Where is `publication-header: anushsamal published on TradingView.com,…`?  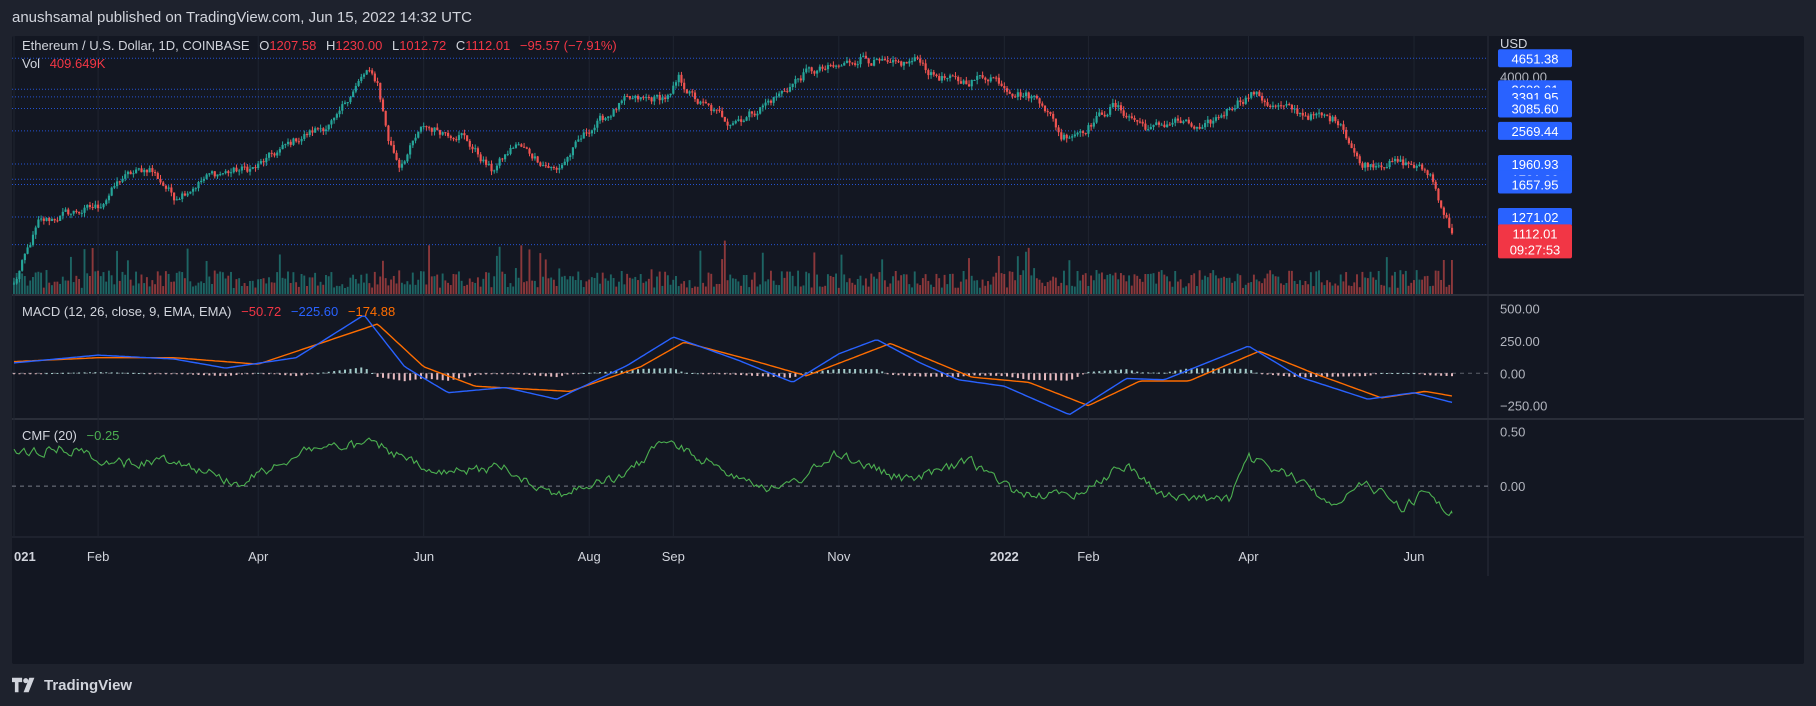
publication-header: anushsamal published on TradingView.com,… is located at coordinates (242, 17).